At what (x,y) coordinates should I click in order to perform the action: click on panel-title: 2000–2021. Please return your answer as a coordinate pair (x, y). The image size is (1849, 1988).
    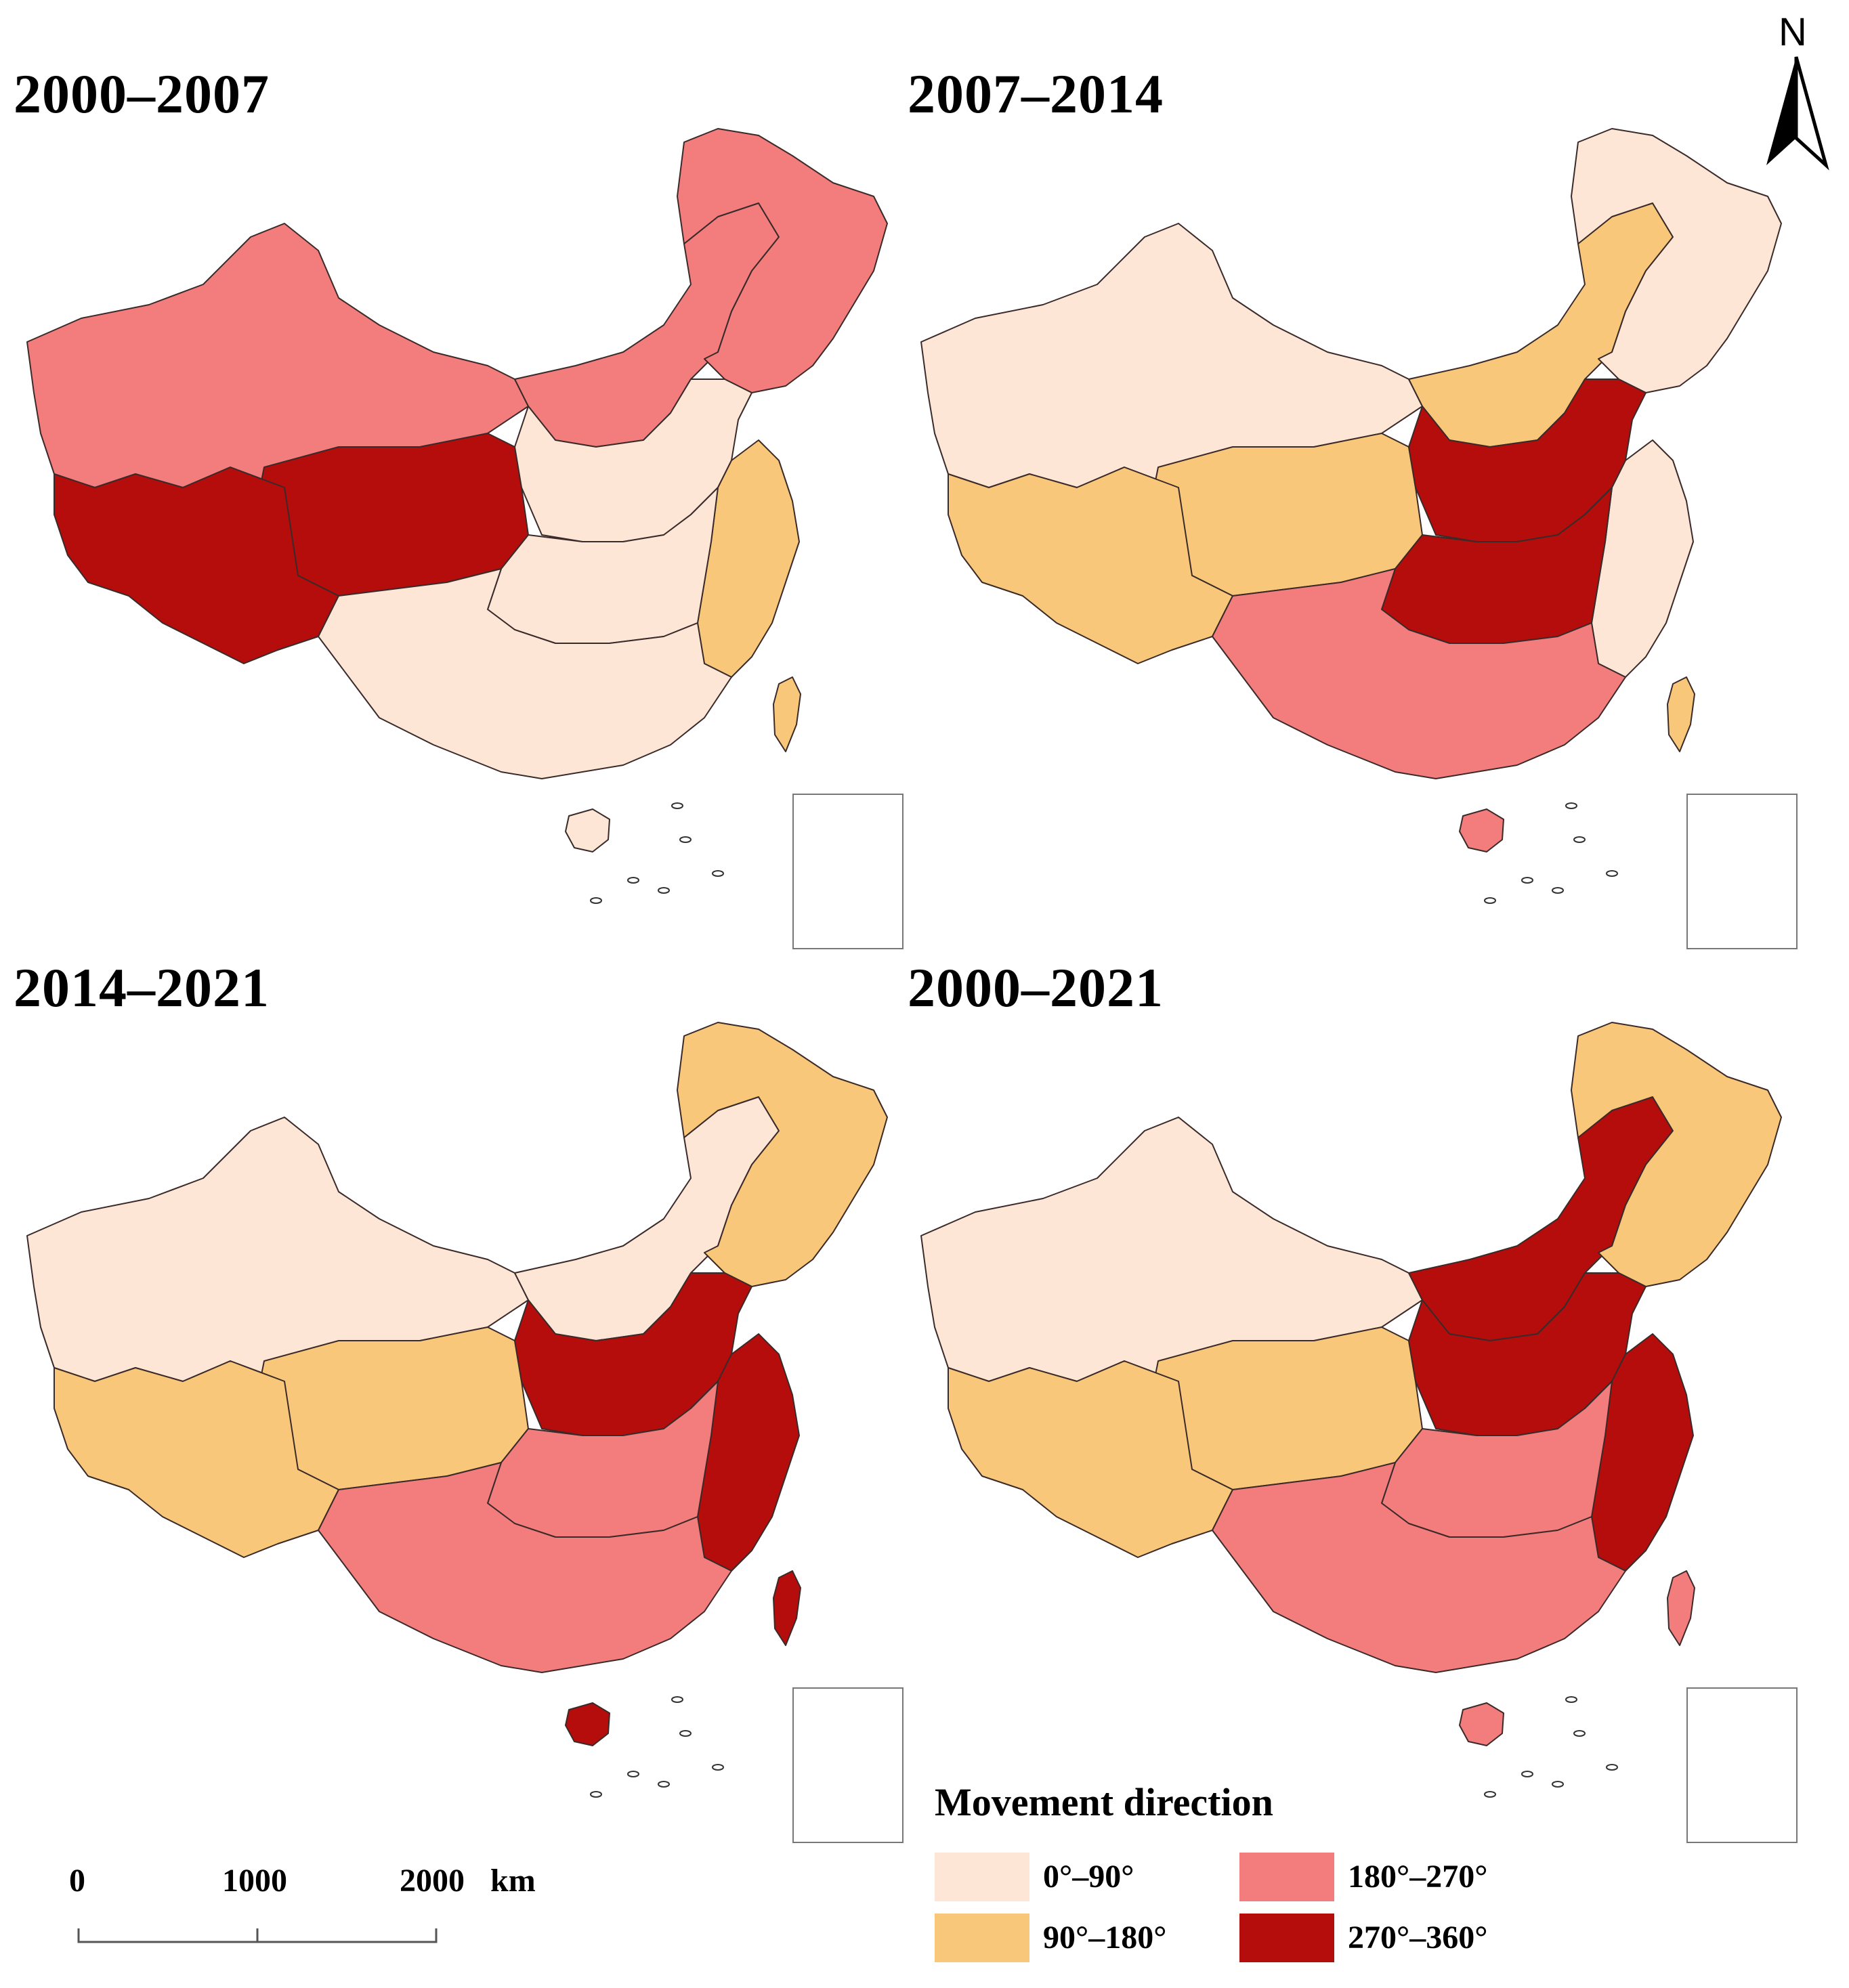
    Looking at the image, I should click on (1036, 987).